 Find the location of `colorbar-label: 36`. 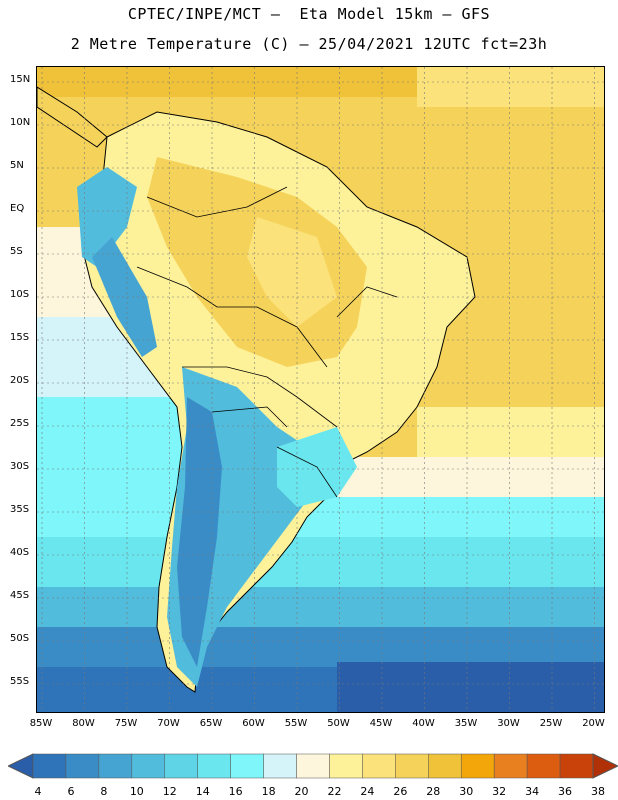

colorbar-label: 36 is located at coordinates (565, 791).